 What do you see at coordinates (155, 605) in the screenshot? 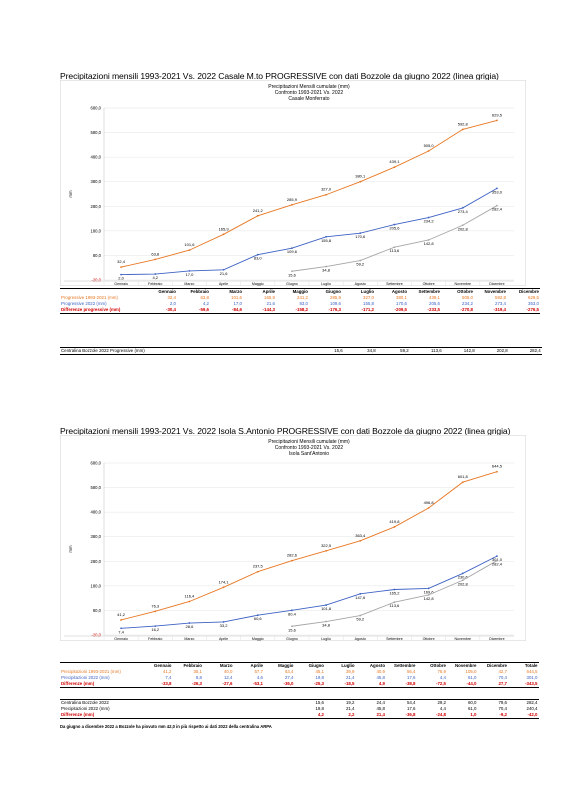
I see `data-label: 76,3` at bounding box center [155, 605].